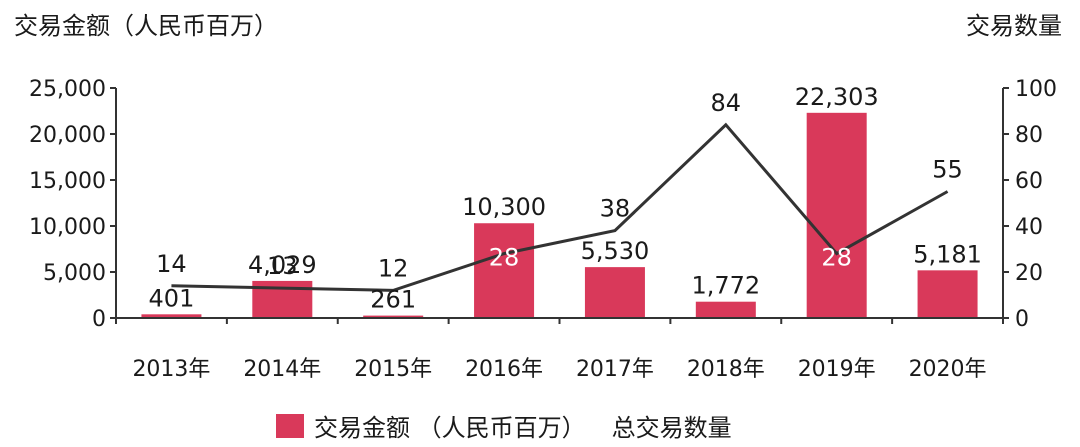 This screenshot has height=447, width=1080. I want to click on legend: 交易金额 （人民币百万） 总交易数量, so click(504, 425).